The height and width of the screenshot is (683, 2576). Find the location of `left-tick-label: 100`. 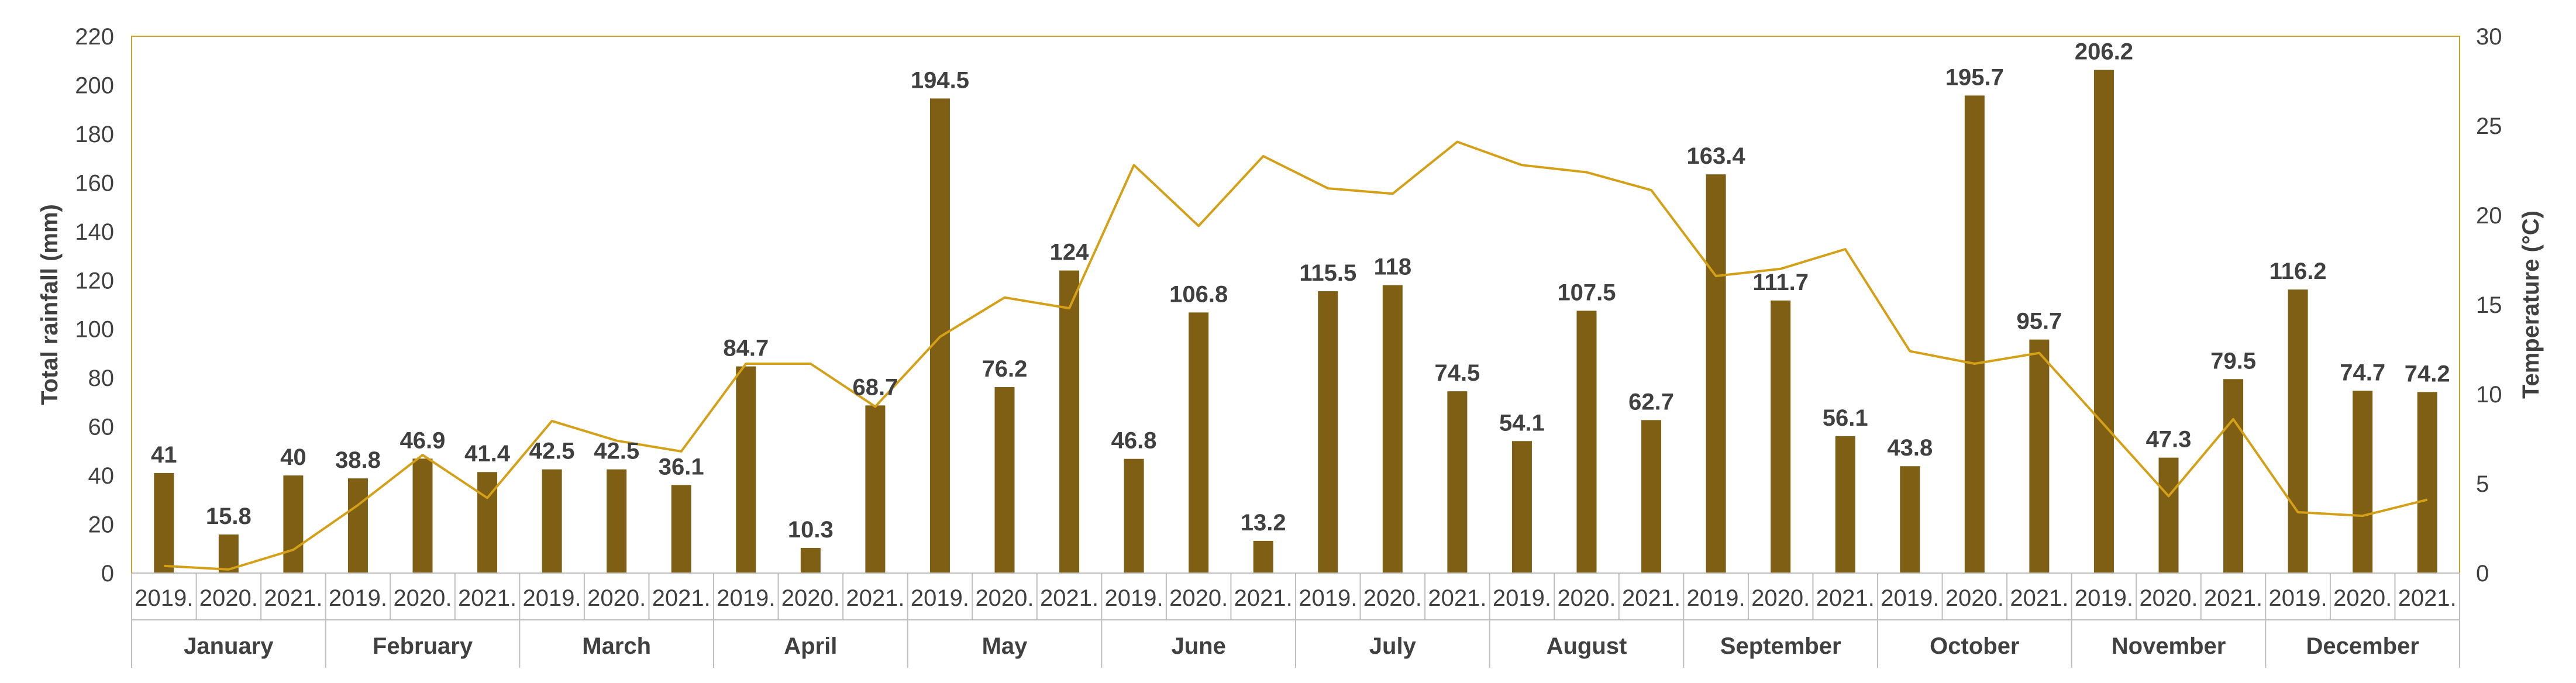

left-tick-label: 100 is located at coordinates (94, 330).